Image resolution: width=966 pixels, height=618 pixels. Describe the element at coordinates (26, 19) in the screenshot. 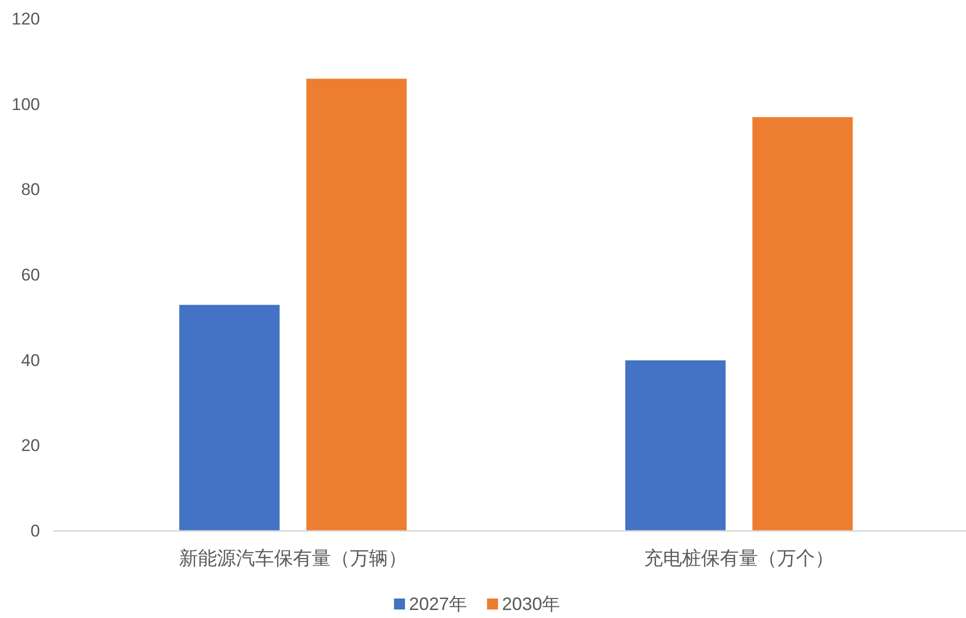

I see `y-tick-label: 120` at that location.